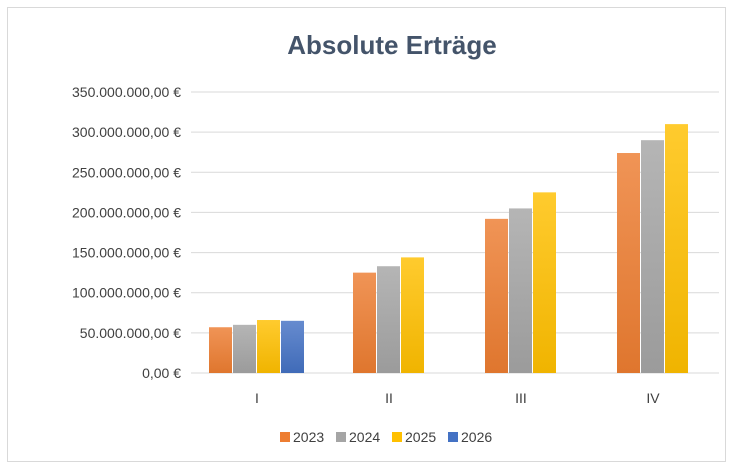 The width and height of the screenshot is (735, 472). I want to click on legend-label: 2024, so click(364, 437).